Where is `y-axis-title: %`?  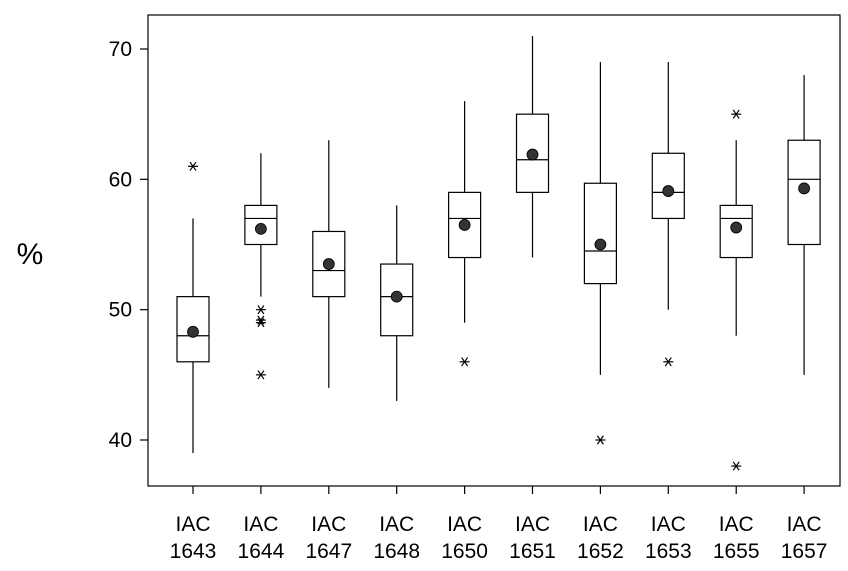 y-axis-title: % is located at coordinates (30, 254).